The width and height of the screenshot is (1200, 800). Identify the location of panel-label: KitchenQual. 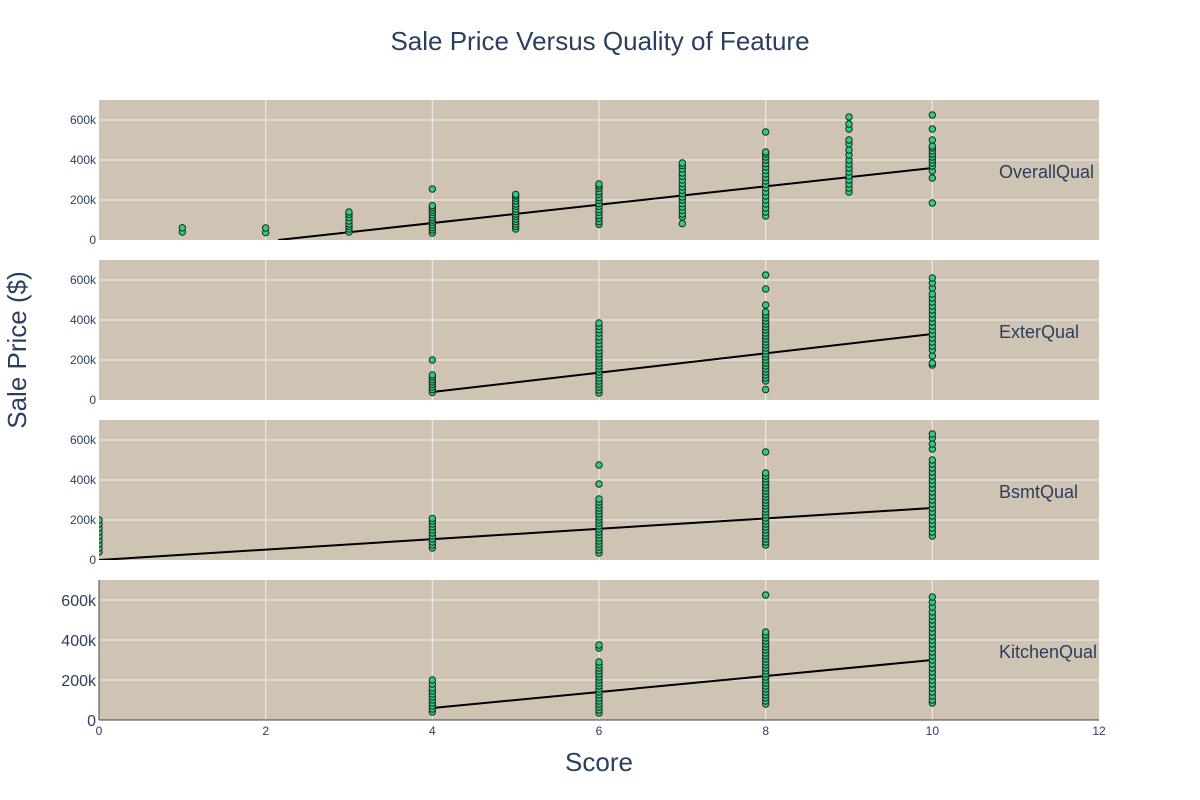
(1048, 652).